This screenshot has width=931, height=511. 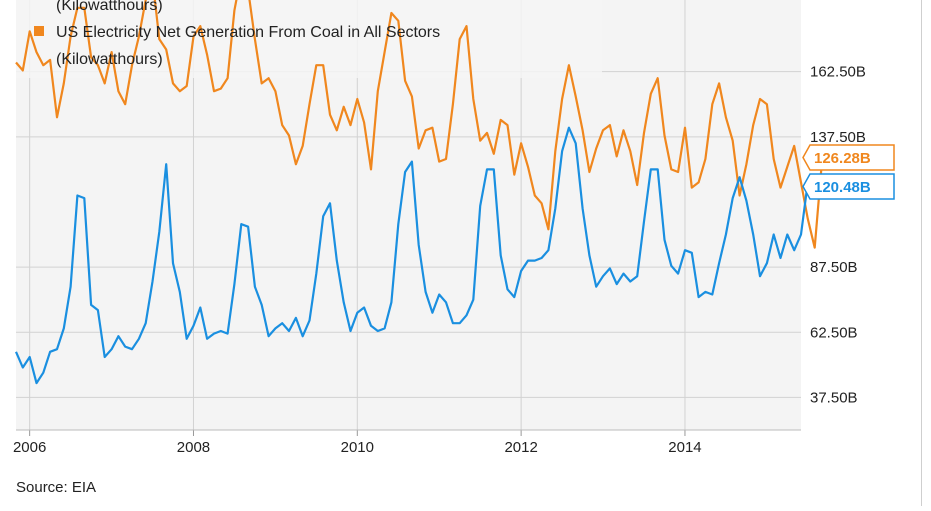 What do you see at coordinates (357, 447) in the screenshot?
I see `x-tick-label: 2010` at bounding box center [357, 447].